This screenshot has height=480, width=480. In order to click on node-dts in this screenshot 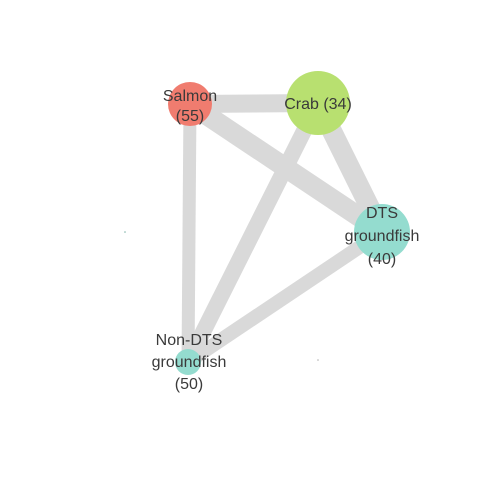, I will do `click(382, 232)`.